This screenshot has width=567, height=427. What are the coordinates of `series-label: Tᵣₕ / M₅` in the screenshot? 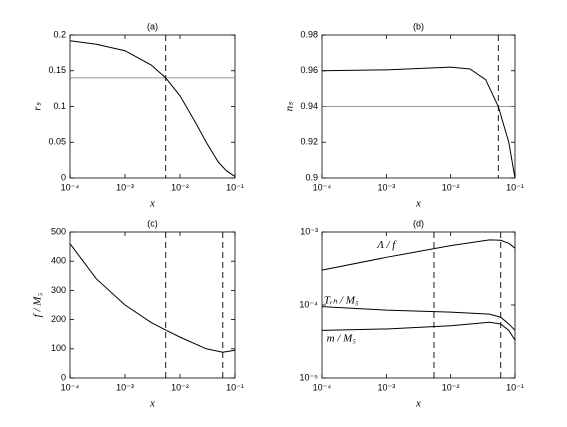 It's located at (341, 301).